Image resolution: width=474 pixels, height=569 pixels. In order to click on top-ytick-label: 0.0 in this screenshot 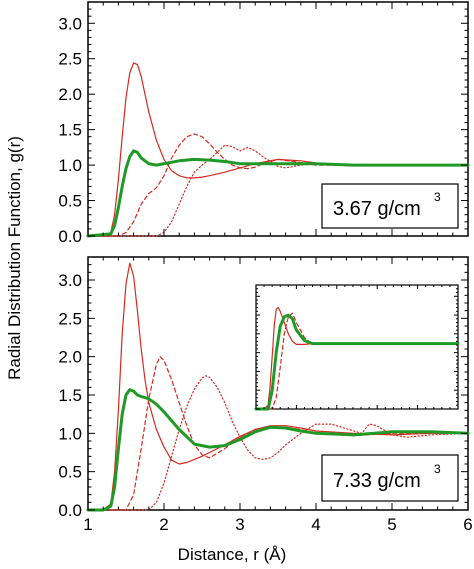, I will do `click(70, 236)`.